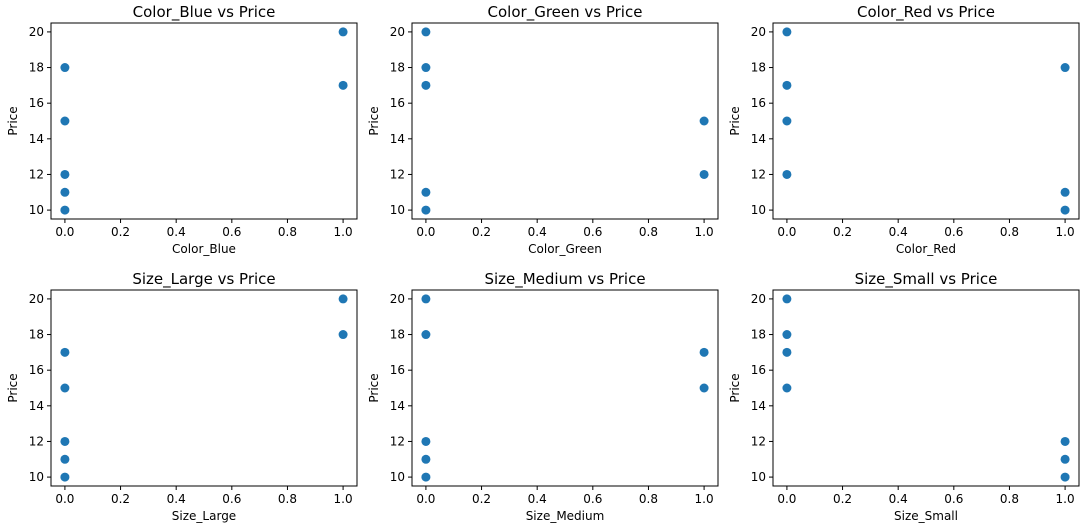 The height and width of the screenshot is (524, 1080). I want to click on x-axis-label: Size_Medium, so click(565, 516).